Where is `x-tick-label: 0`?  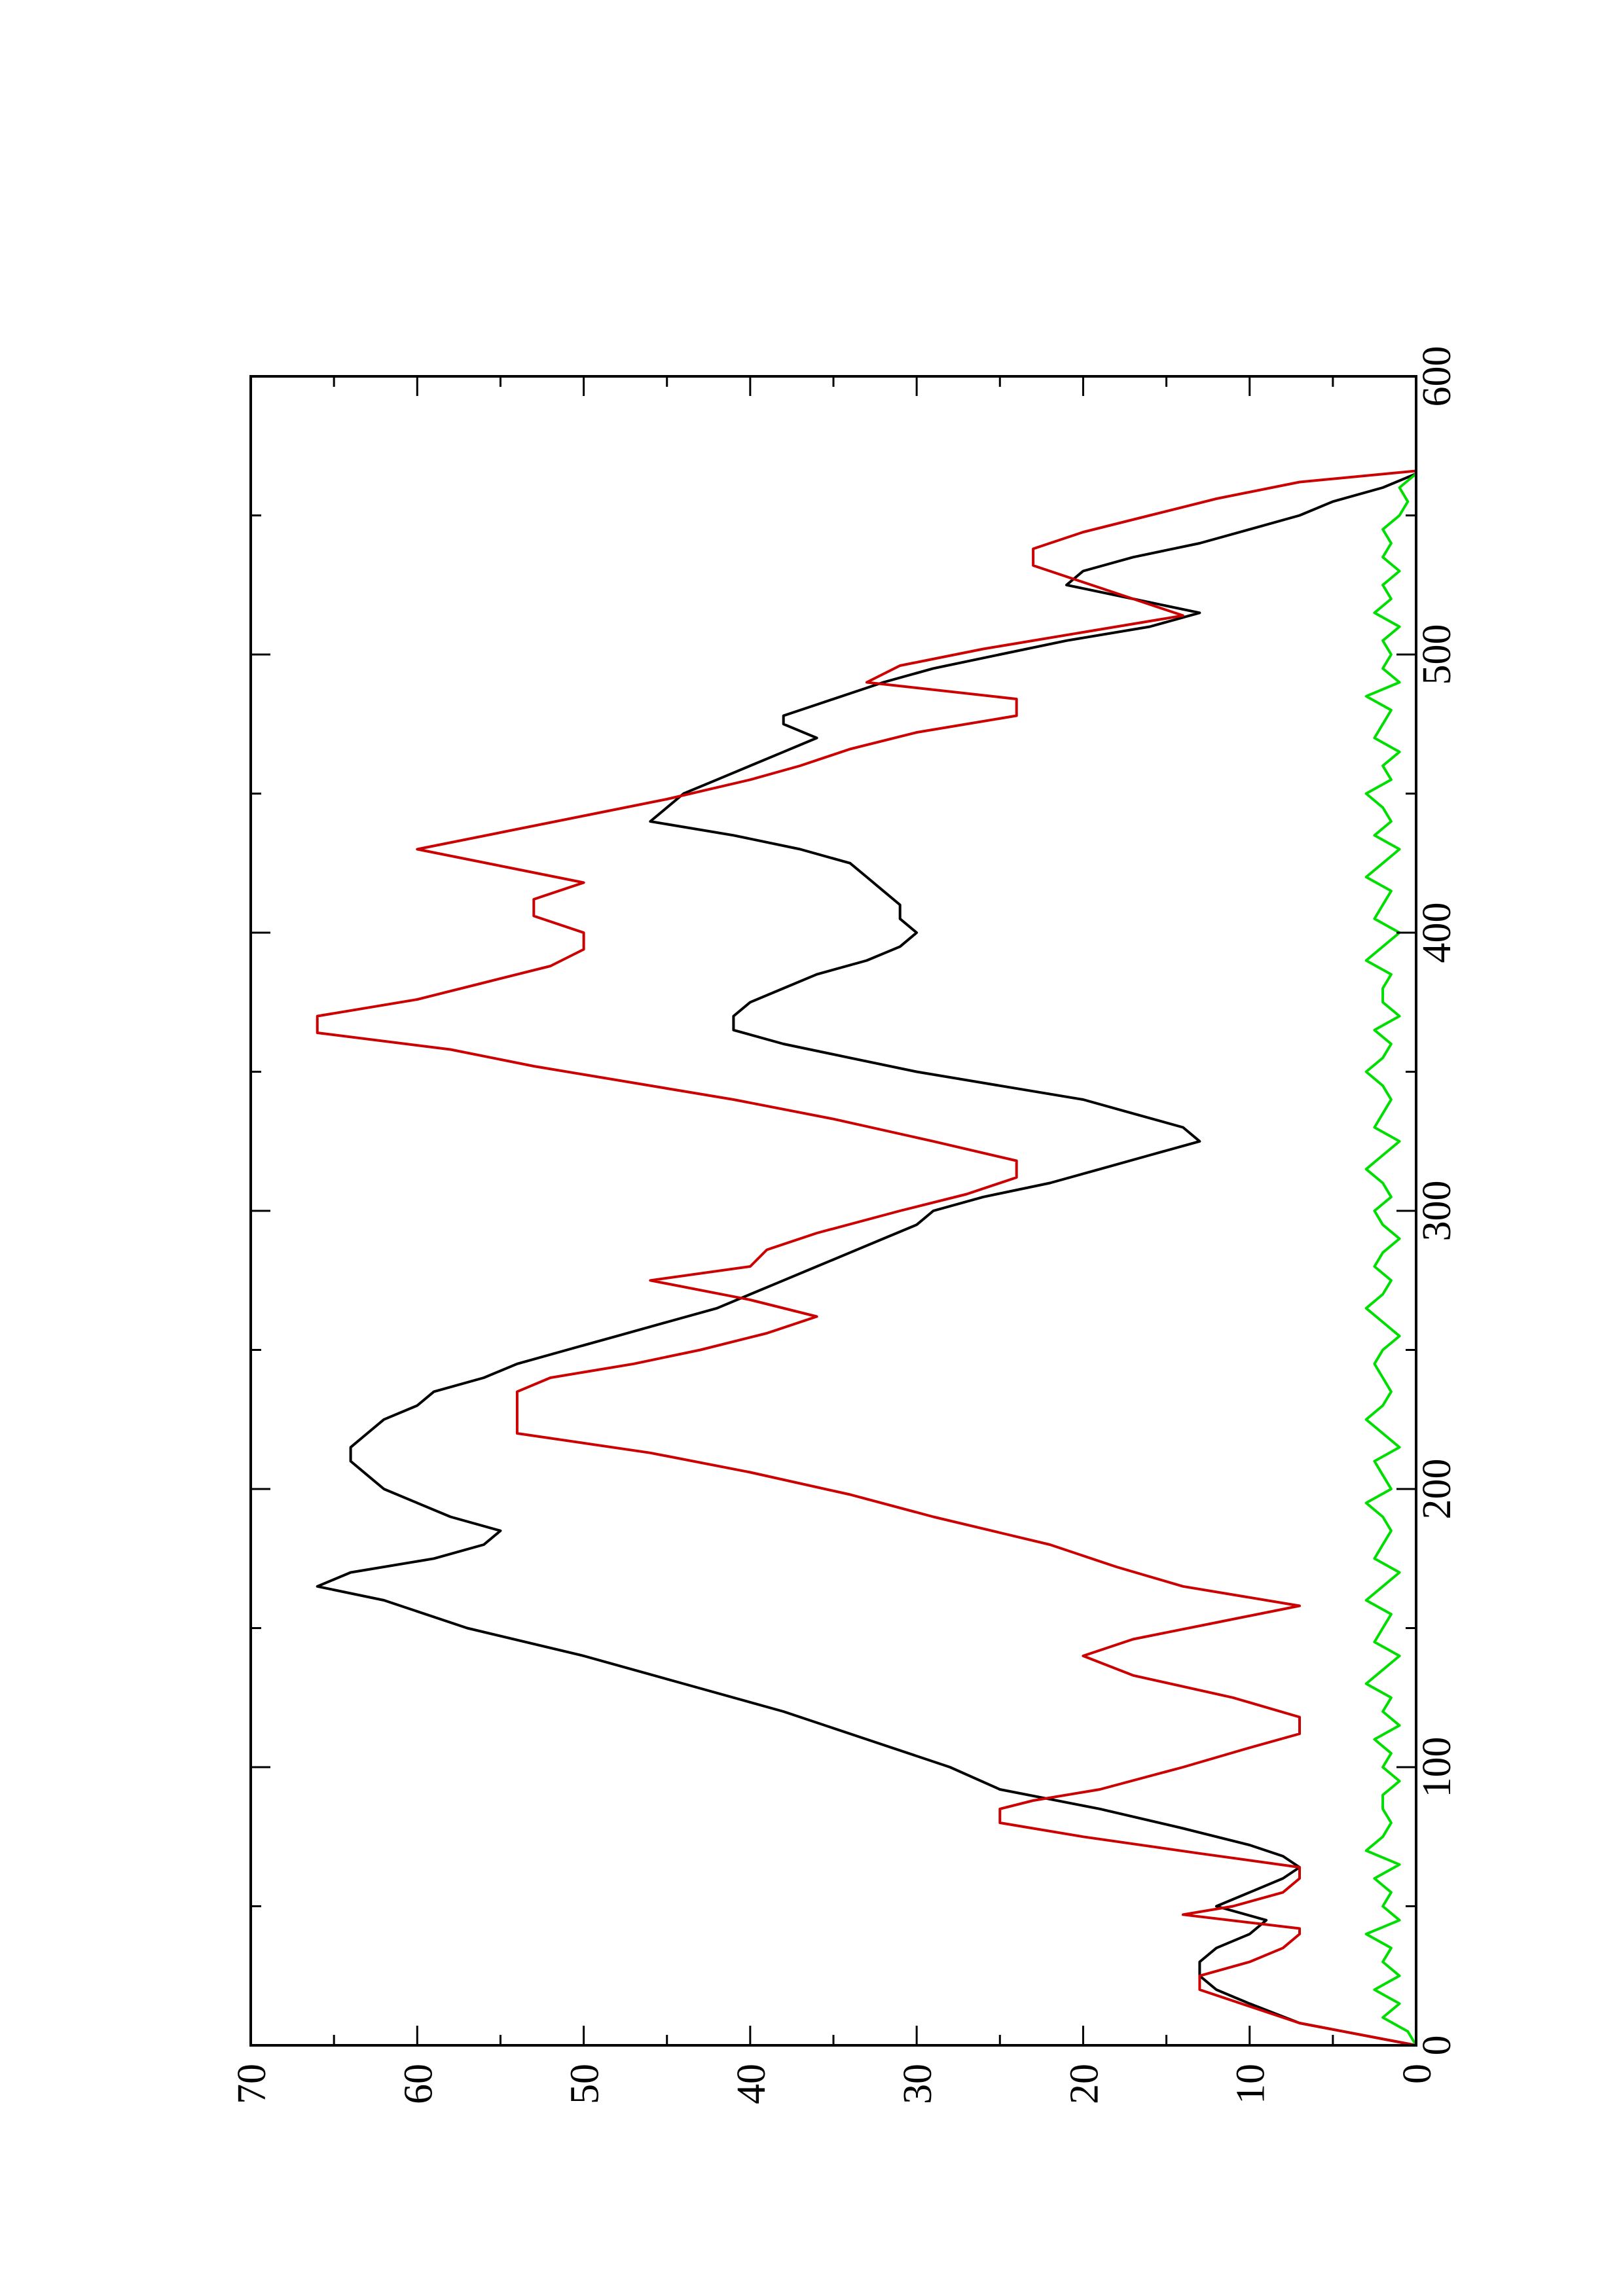 x-tick-label: 0 is located at coordinates (1437, 2046).